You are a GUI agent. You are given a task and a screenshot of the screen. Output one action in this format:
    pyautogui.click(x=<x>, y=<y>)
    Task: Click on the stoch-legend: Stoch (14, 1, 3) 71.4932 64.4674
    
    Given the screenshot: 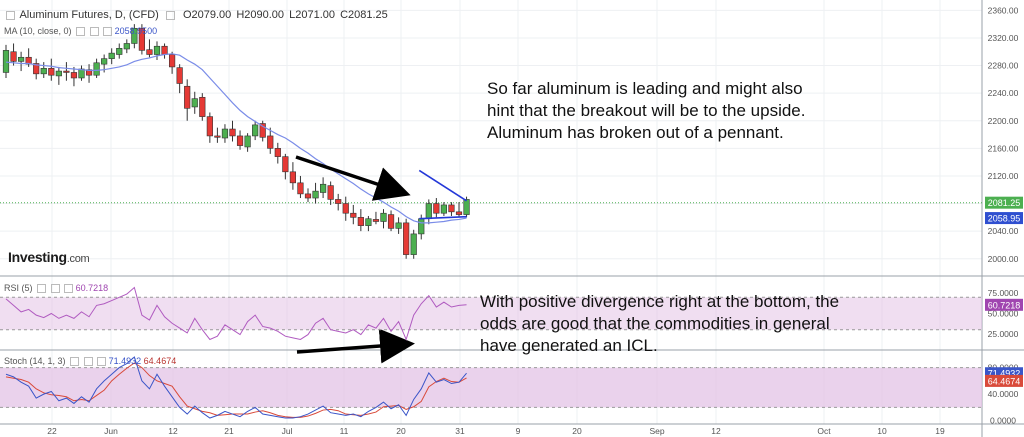 What is the action you would take?
    pyautogui.click(x=90, y=361)
    